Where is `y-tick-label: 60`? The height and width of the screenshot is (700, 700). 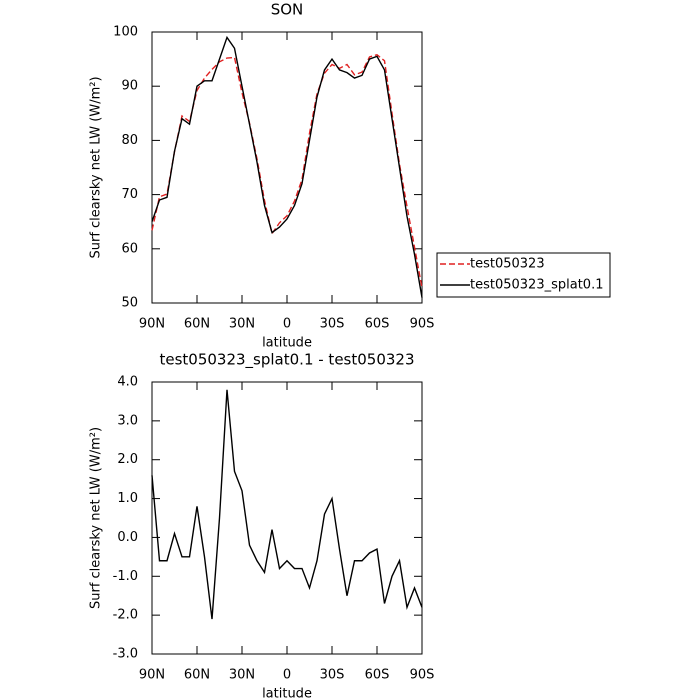 y-tick-label: 60 is located at coordinates (129, 248).